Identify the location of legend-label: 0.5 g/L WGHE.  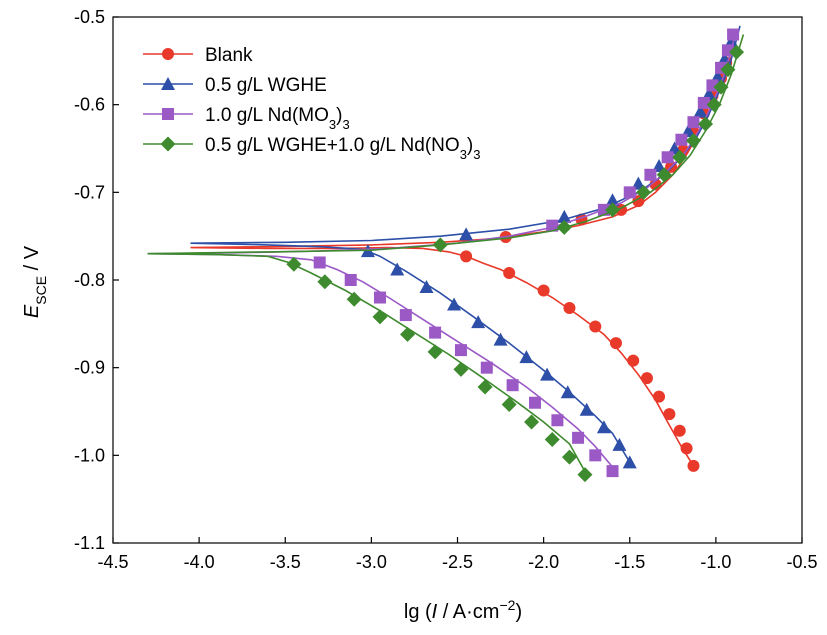
(266, 85).